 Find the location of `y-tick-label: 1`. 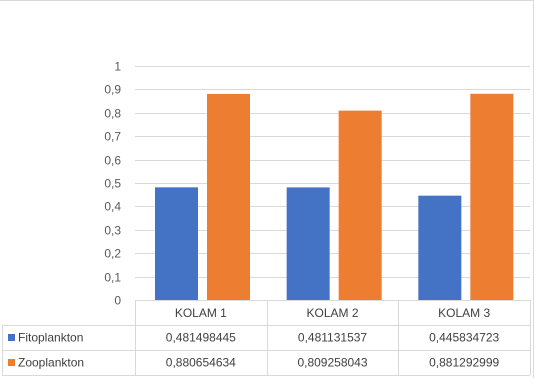

y-tick-label: 1 is located at coordinates (117, 67).